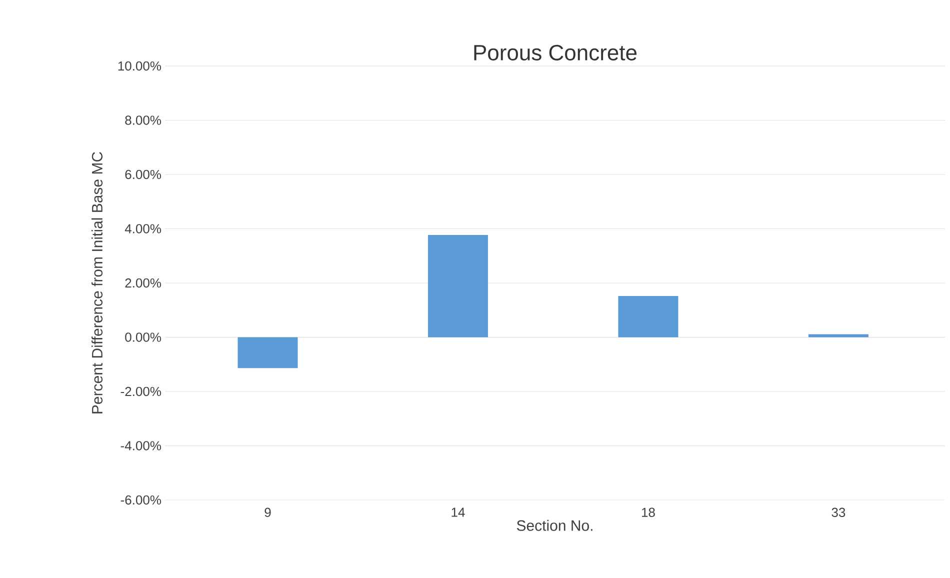 The image size is (950, 578). What do you see at coordinates (143, 337) in the screenshot?
I see `y-tick-label: 0.00%` at bounding box center [143, 337].